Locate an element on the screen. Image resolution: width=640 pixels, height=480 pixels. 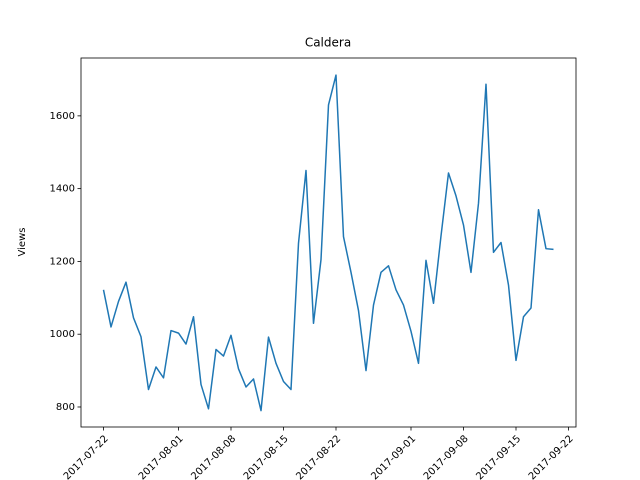
y-tick-label: 1400 is located at coordinates (62, 189).